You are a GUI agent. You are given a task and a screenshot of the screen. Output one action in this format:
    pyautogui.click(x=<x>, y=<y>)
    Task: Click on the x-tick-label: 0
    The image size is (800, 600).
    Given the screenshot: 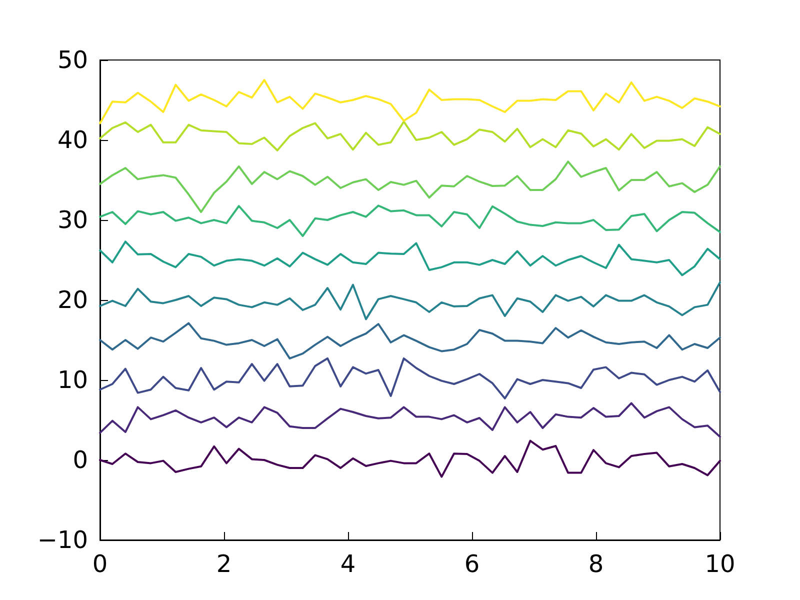 What is the action you would take?
    pyautogui.click(x=100, y=564)
    